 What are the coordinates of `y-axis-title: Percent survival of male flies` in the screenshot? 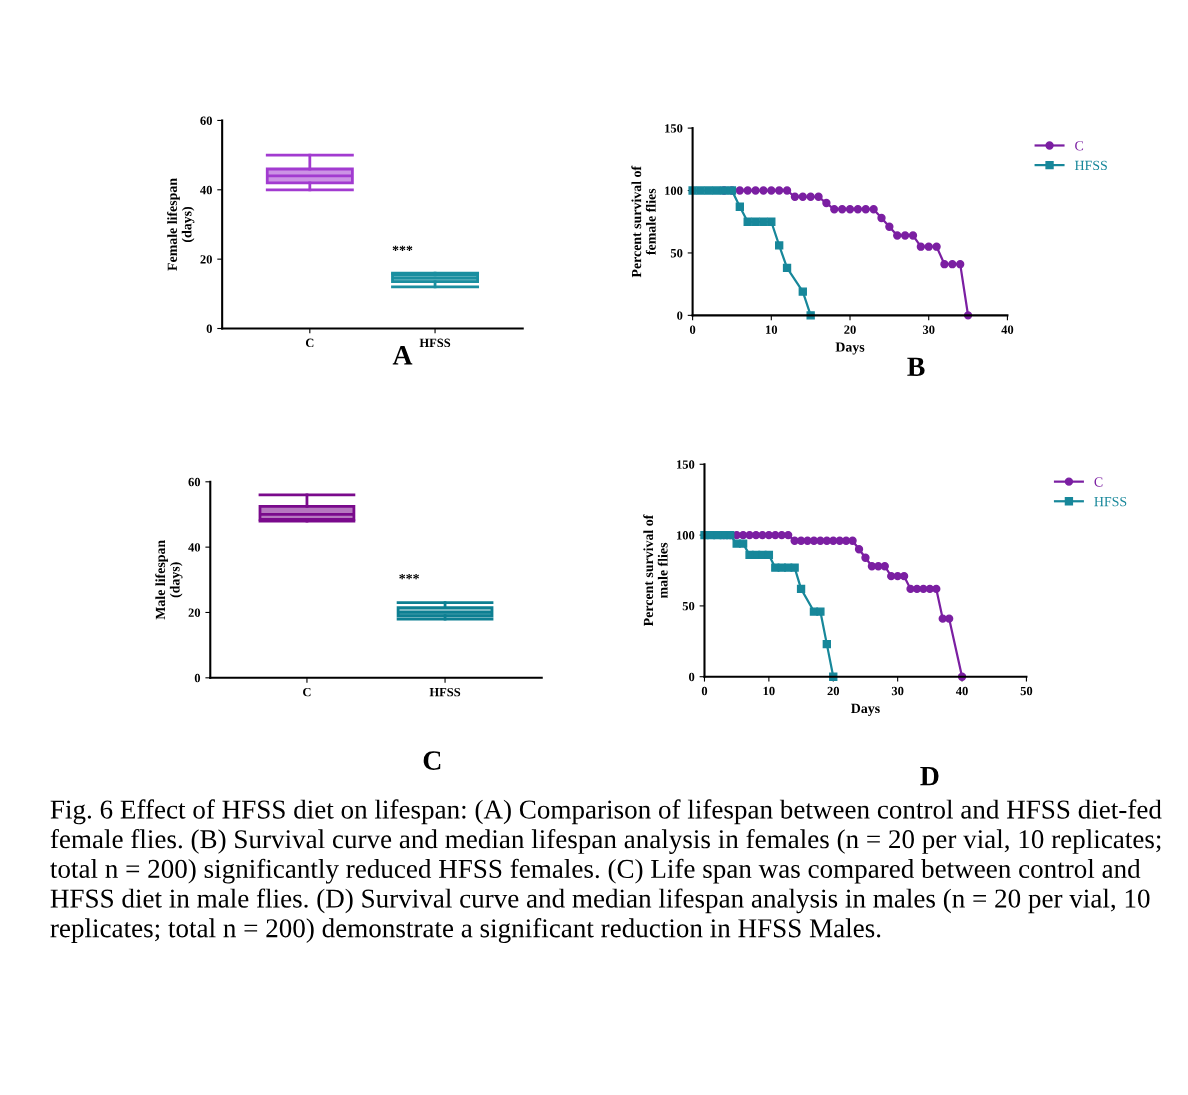 It's located at (655, 570).